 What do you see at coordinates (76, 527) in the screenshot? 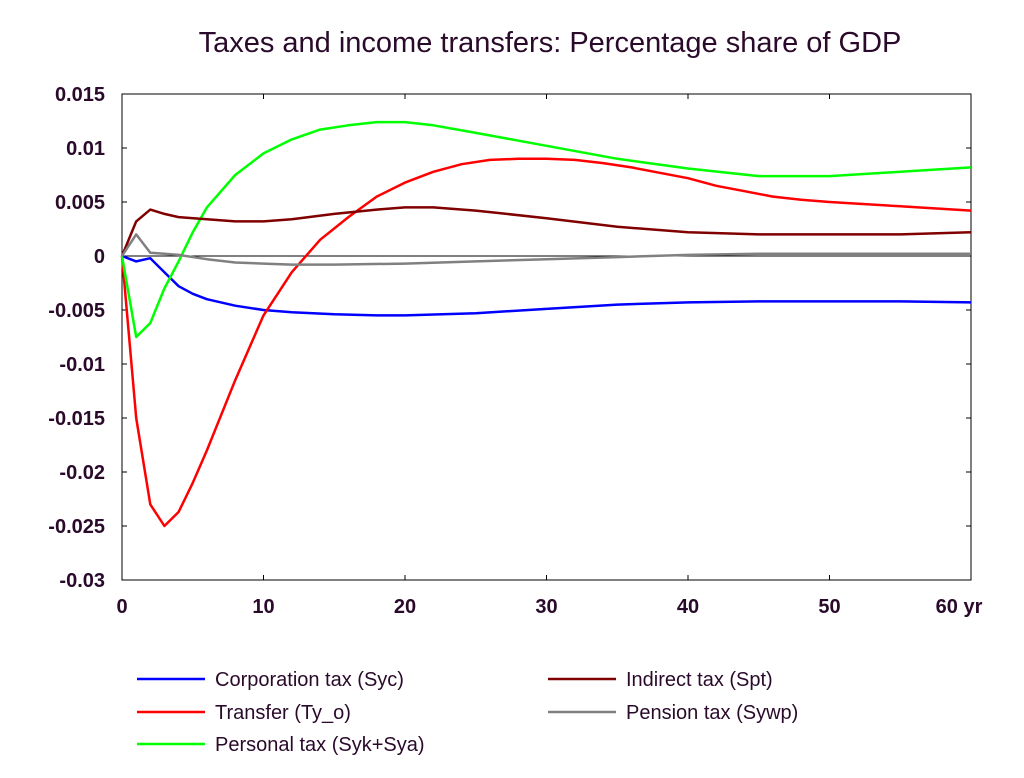
I see `y-tick-label: -0.025` at bounding box center [76, 527].